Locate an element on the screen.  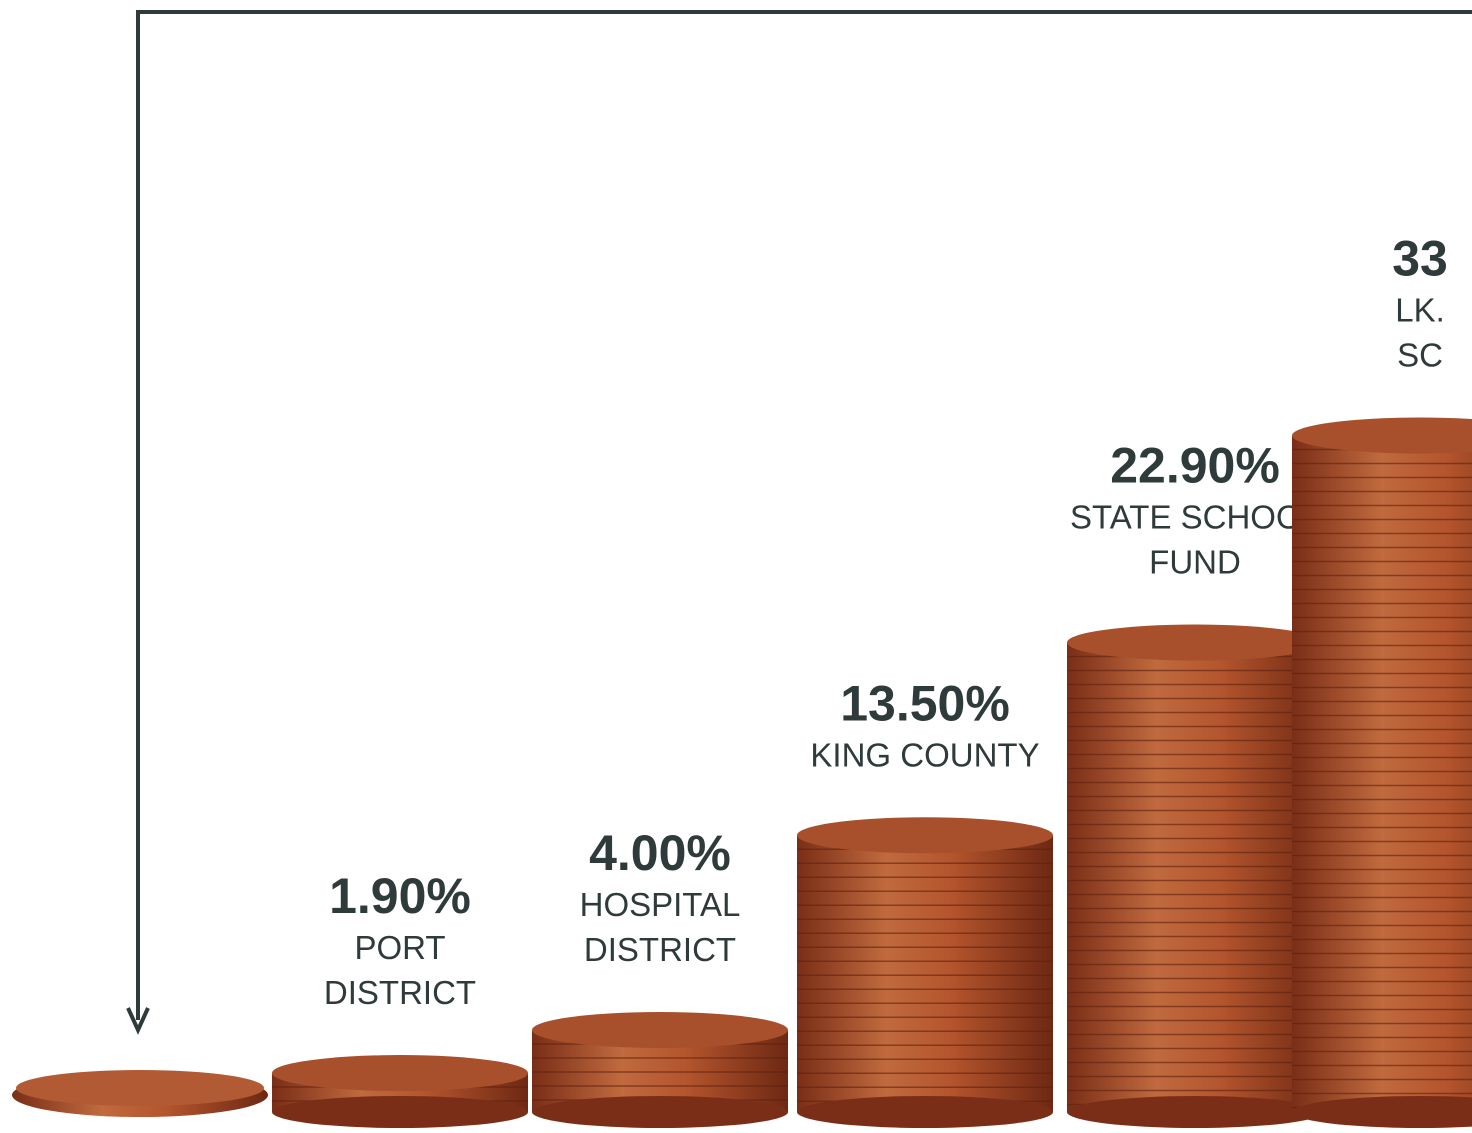
value-label: 13.50% is located at coordinates (925, 703).